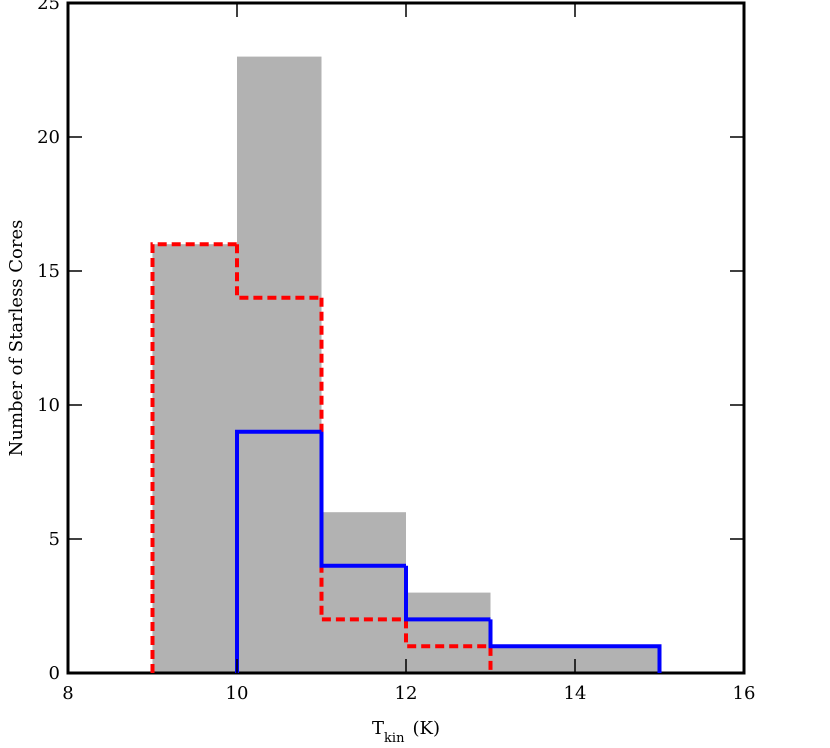  I want to click on y-tick-label: 5, so click(54, 539).